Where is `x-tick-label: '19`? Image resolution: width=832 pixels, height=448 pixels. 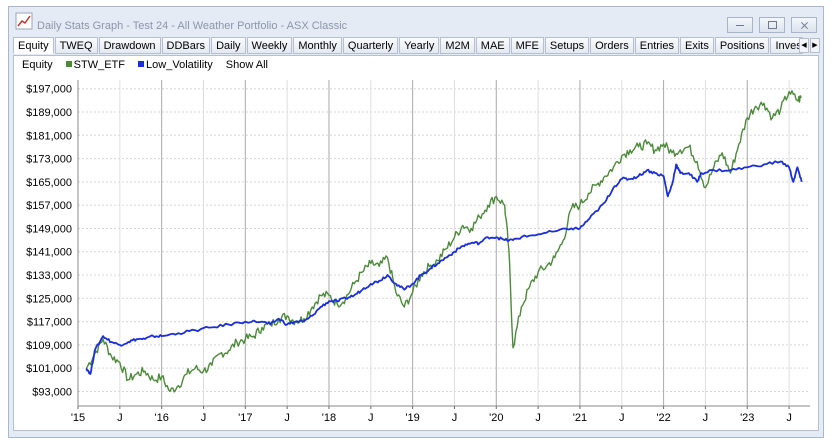
x-tick-label: '19 is located at coordinates (412, 418).